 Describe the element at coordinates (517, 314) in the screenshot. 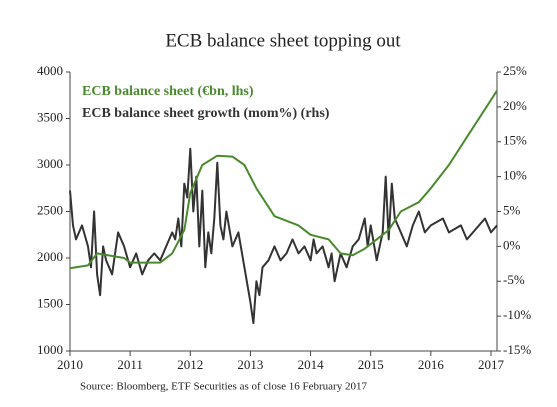

I see `y2-tick-label: -10%` at that location.